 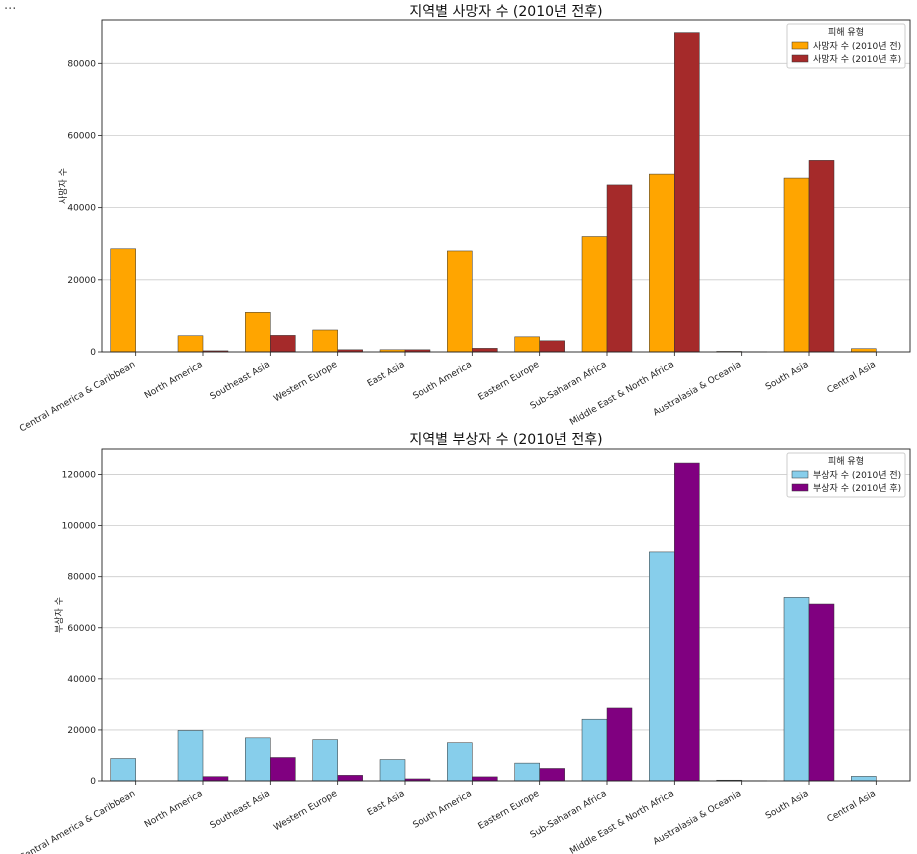 I want to click on legend-entry: 부상자 수 (2010년 전), so click(x=857, y=475).